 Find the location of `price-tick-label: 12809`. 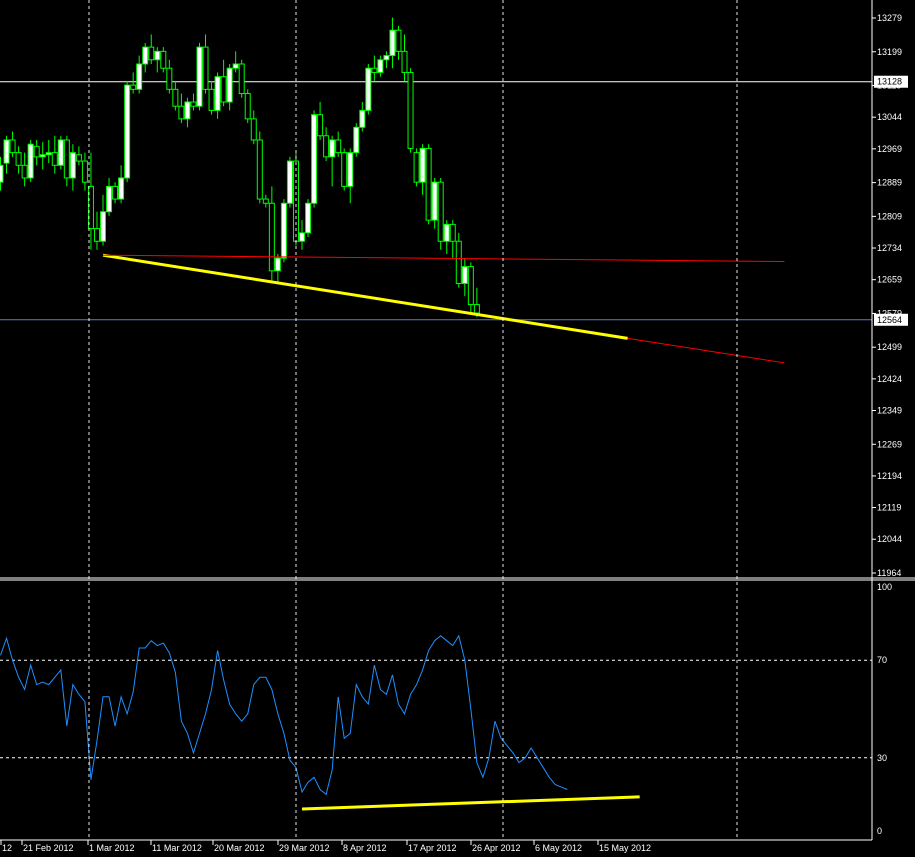

price-tick-label: 12809 is located at coordinates (889, 216).